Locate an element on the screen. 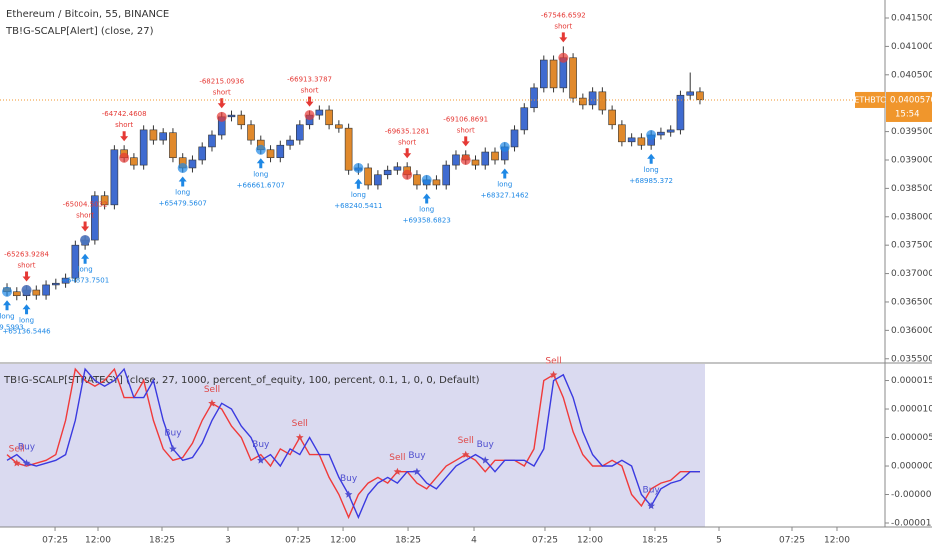 The width and height of the screenshot is (932, 550). y-tick-label: -0.00000500 is located at coordinates (911, 495).